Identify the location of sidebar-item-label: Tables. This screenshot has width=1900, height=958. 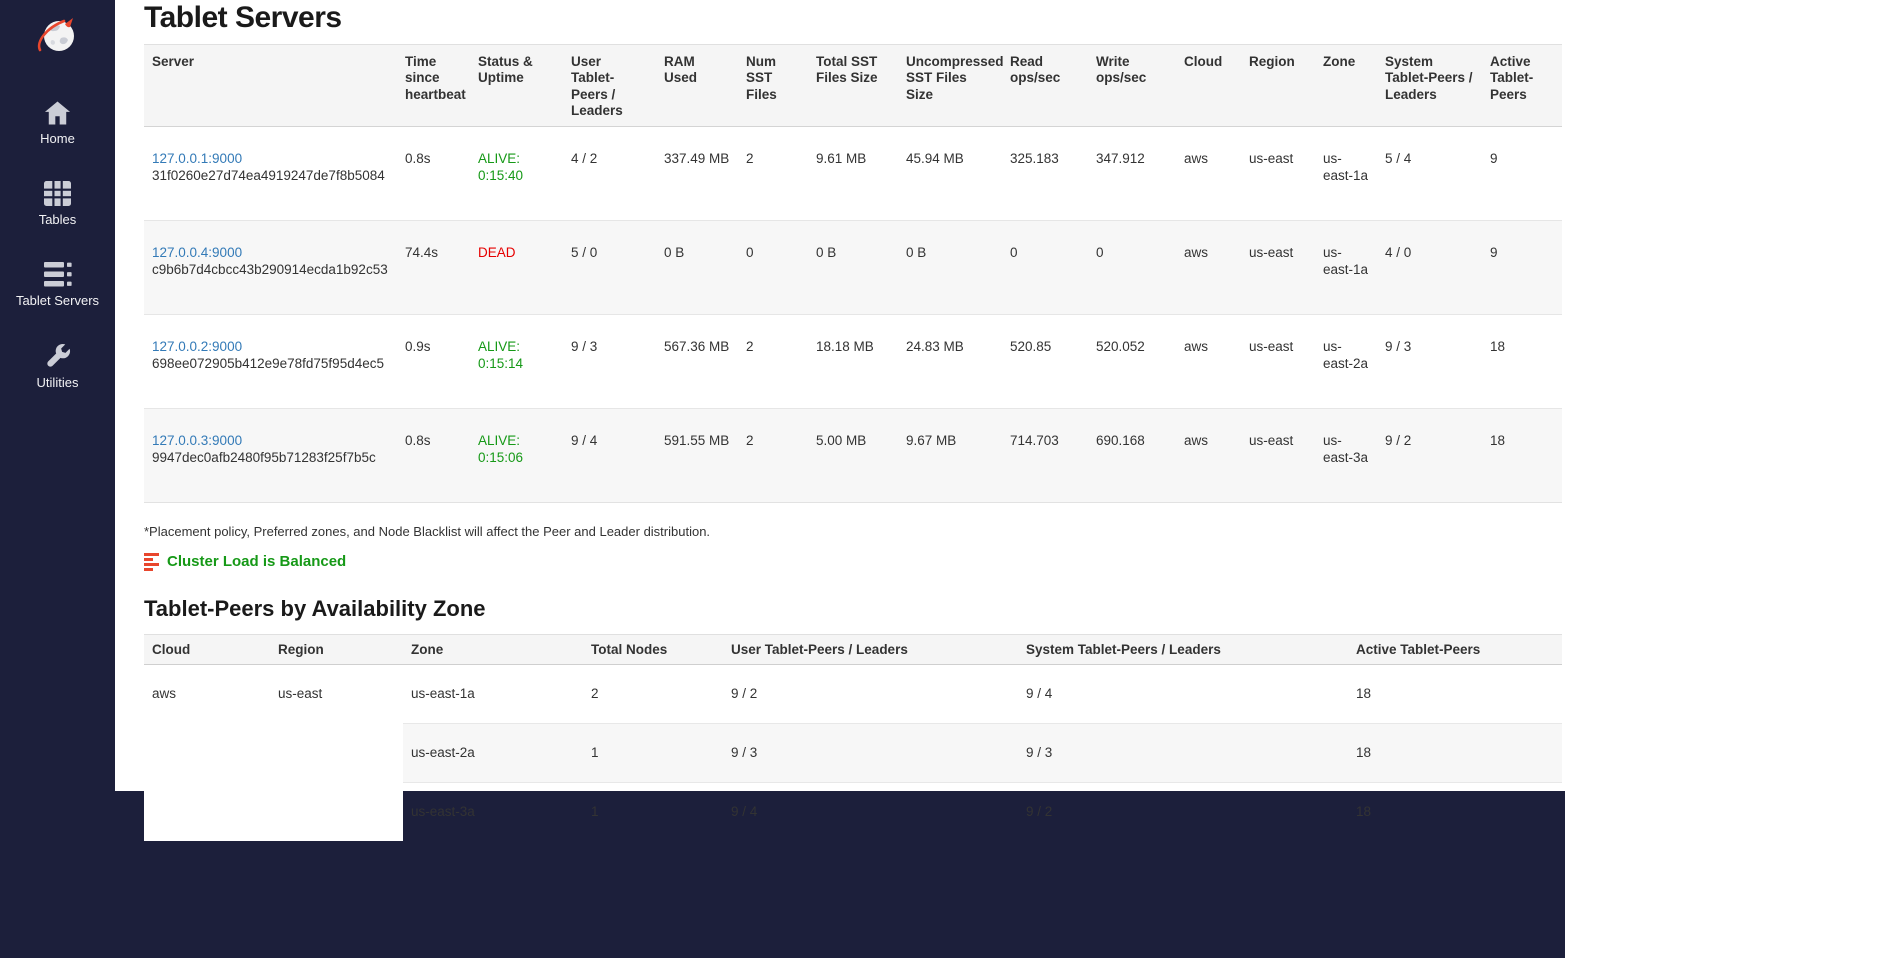
(57, 219).